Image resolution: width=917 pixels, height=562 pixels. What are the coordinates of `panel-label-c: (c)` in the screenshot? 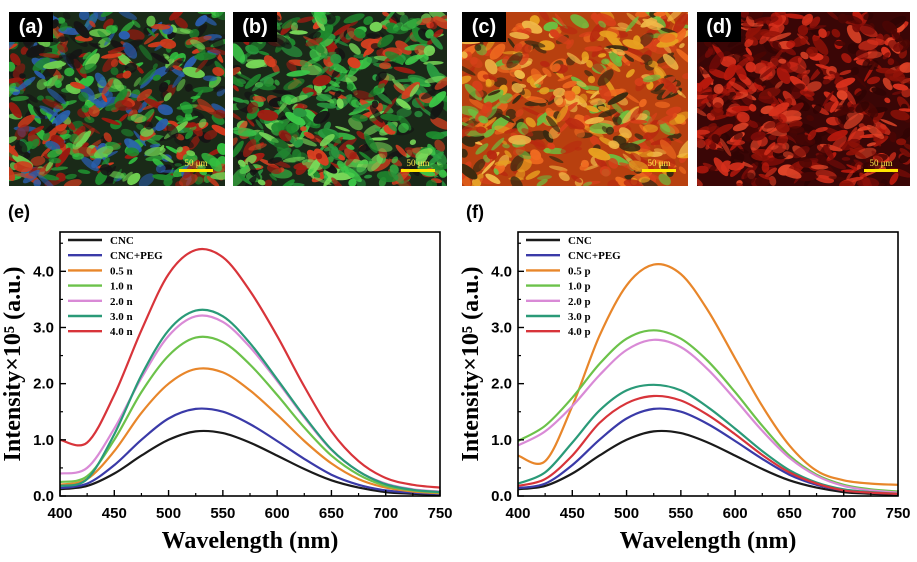 It's located at (484, 27).